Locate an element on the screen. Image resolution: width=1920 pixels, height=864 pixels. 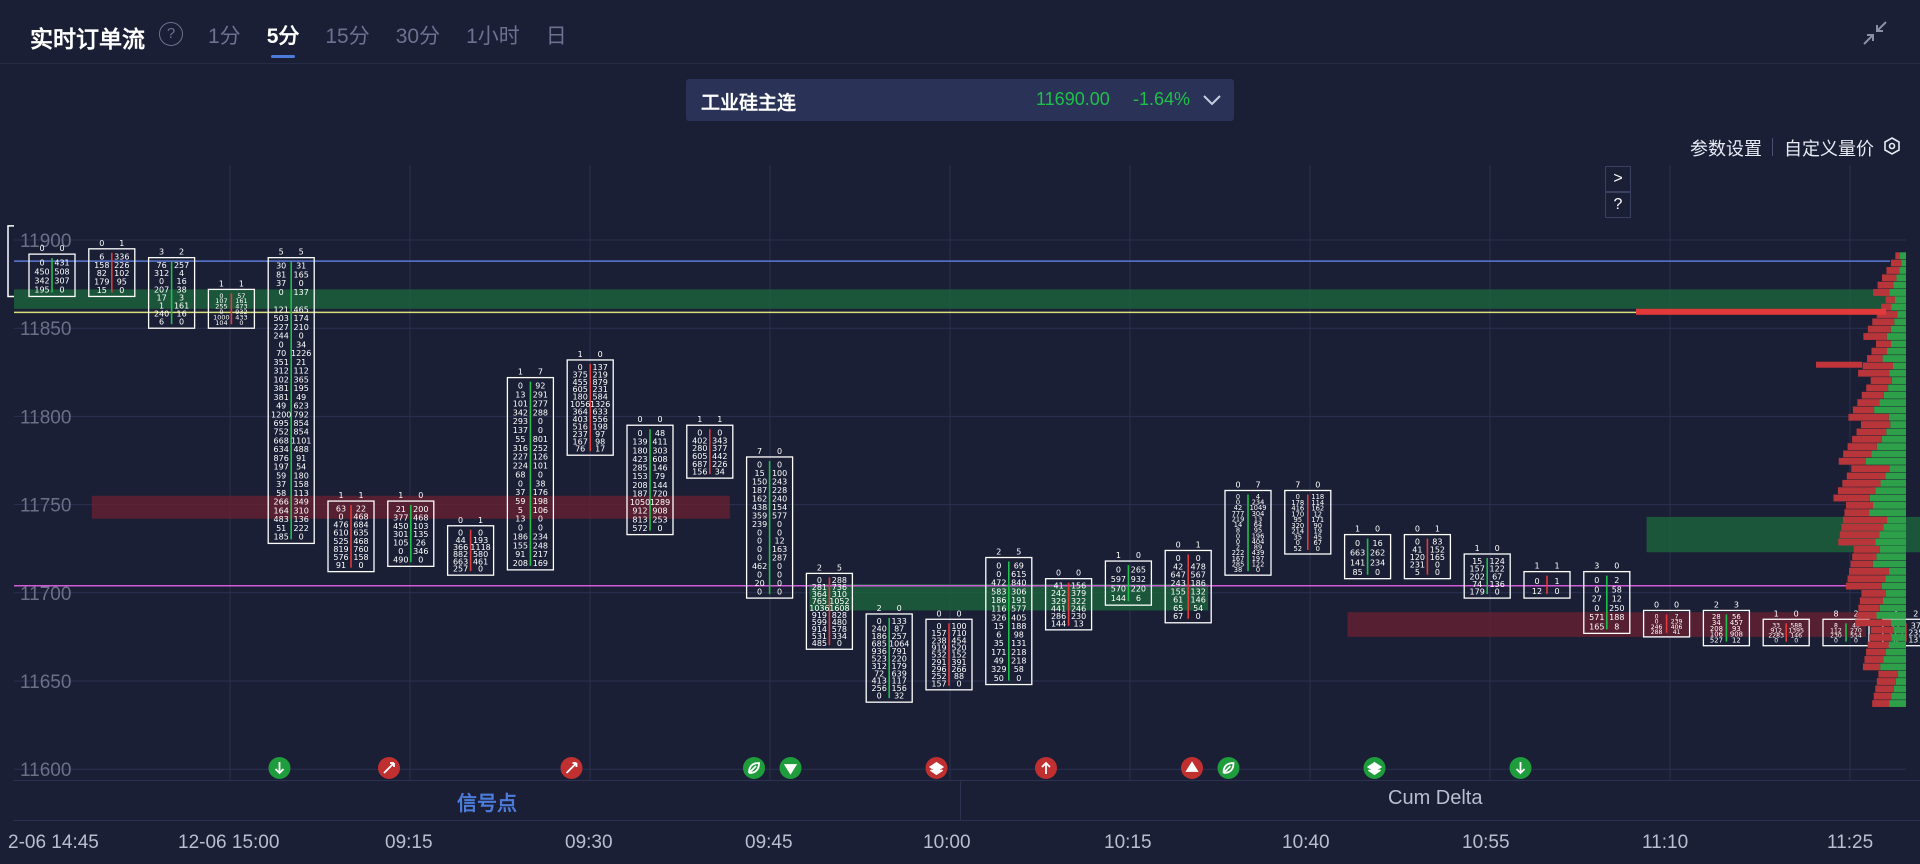
tab-15min: 15分 is located at coordinates (347, 36).